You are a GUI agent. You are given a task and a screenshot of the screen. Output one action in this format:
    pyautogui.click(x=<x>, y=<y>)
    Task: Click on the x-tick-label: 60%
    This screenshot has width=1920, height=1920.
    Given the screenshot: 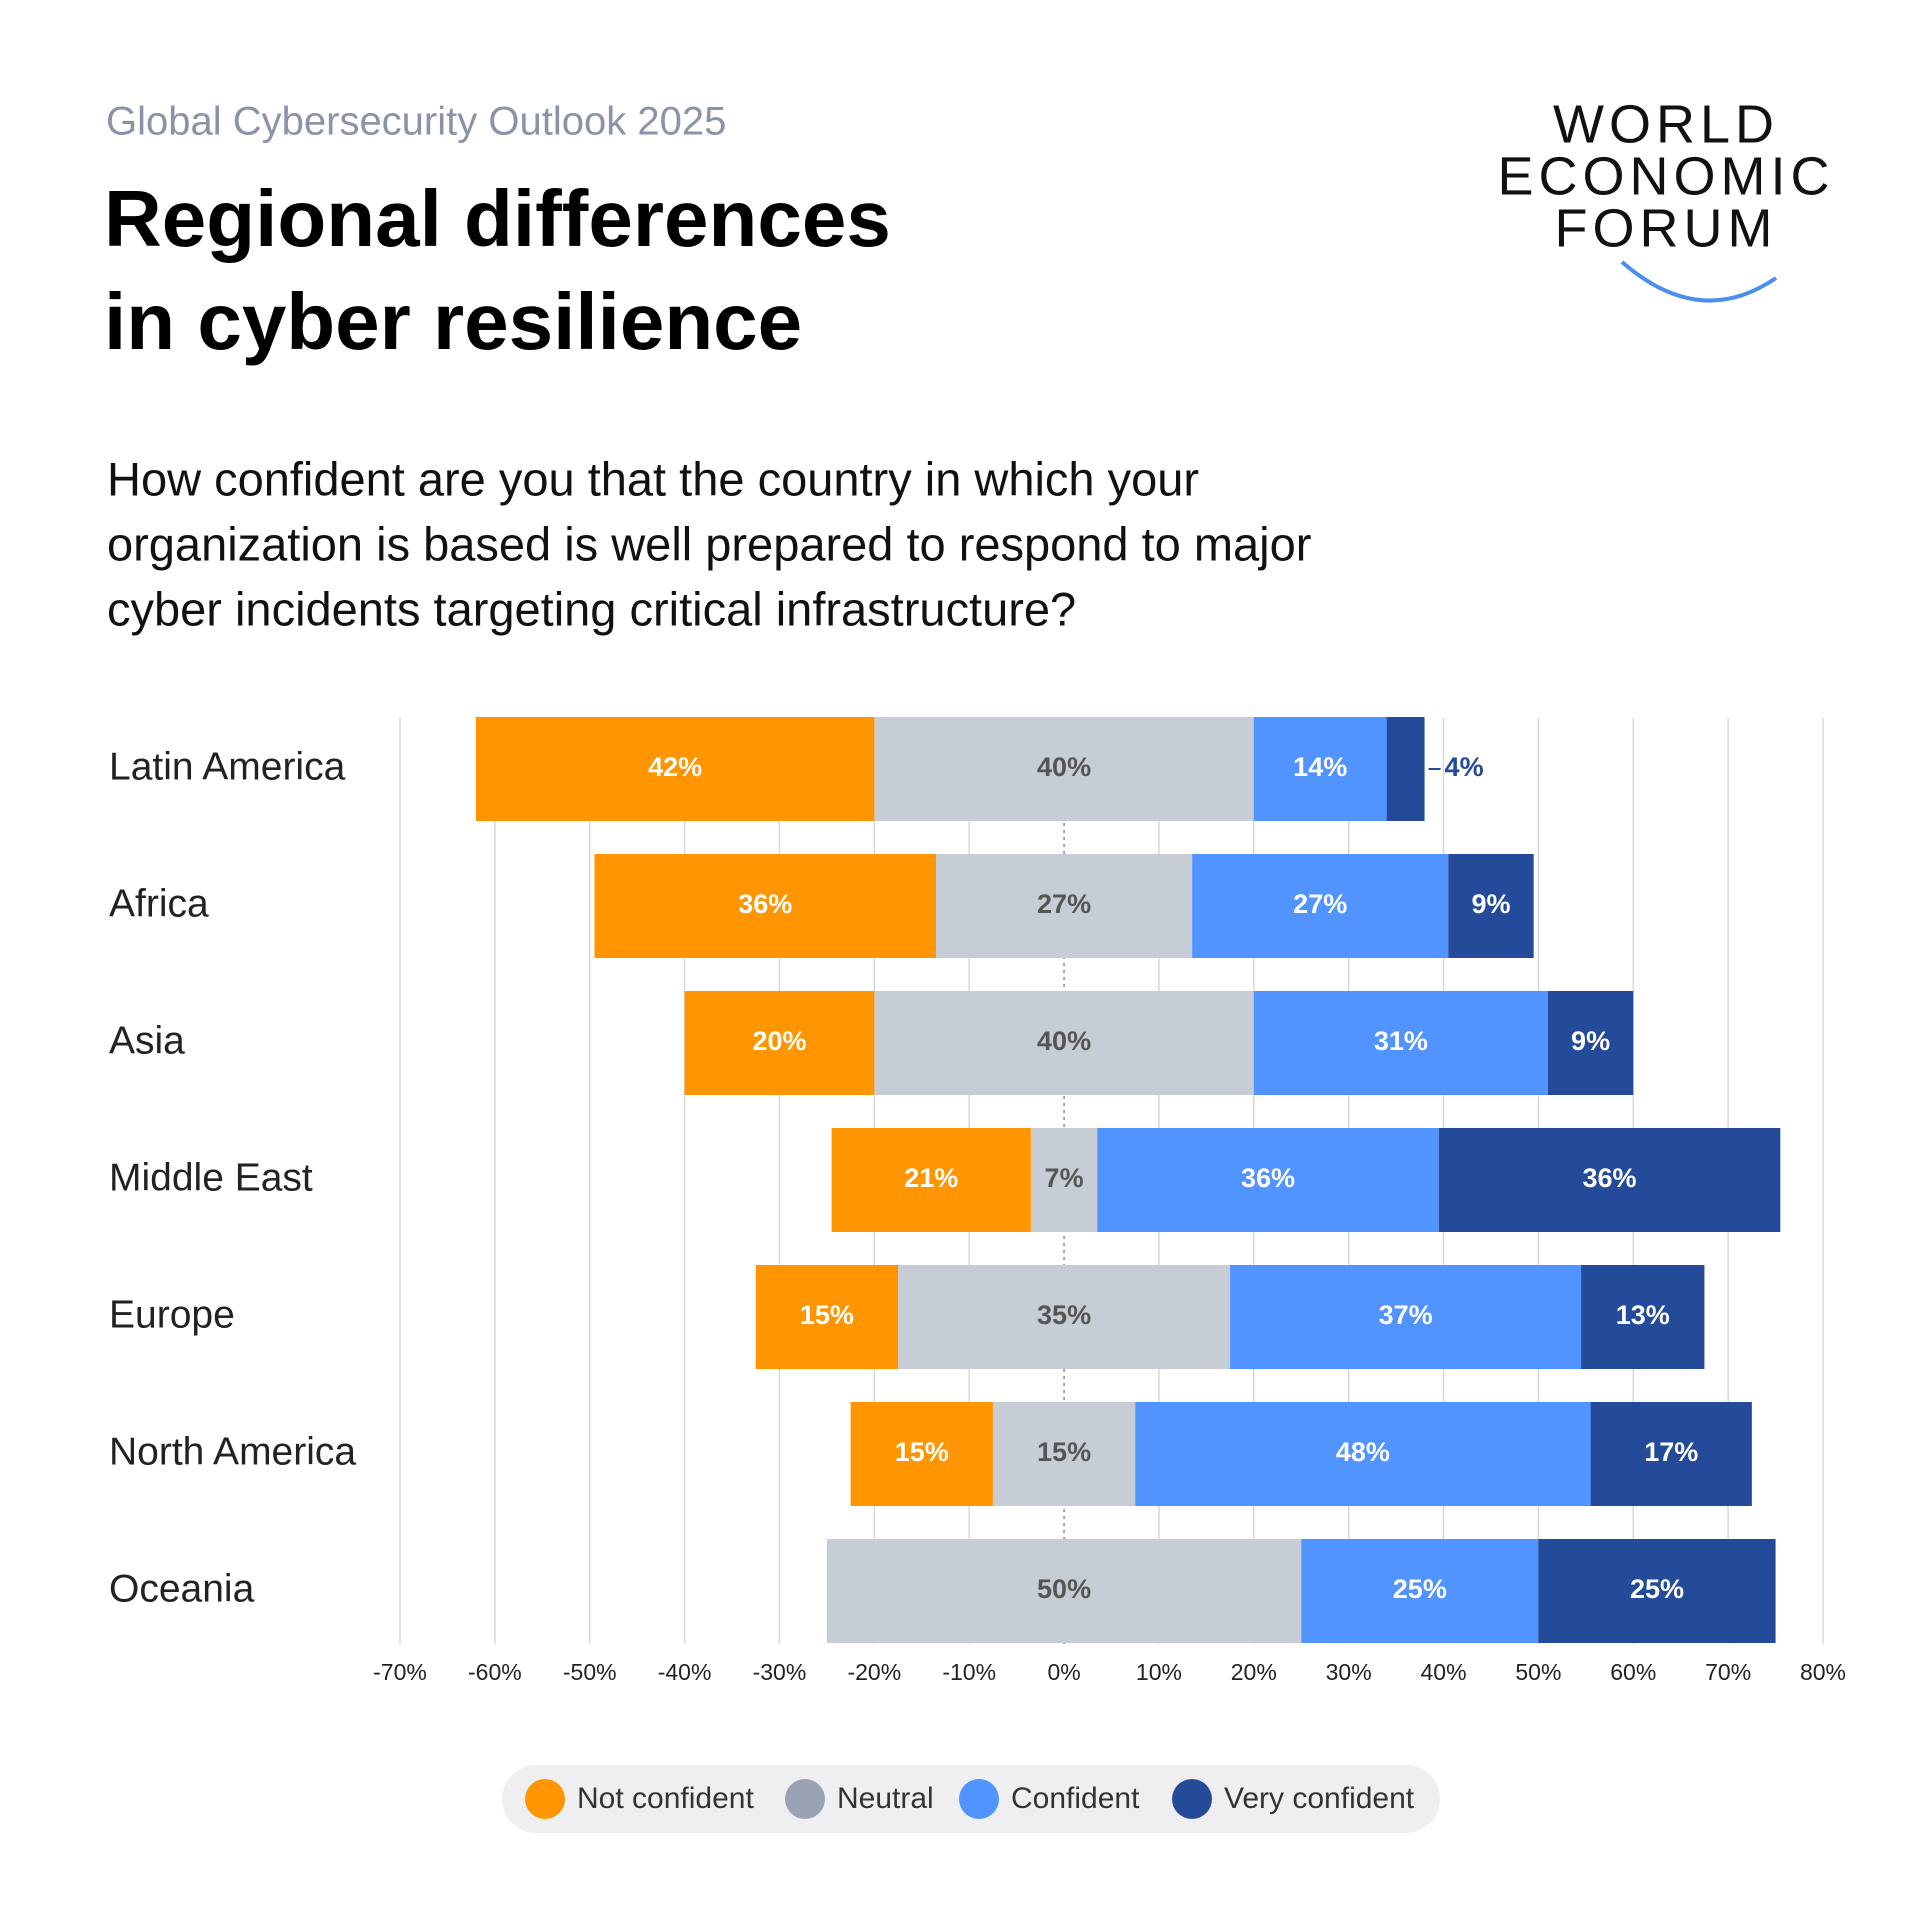 What is the action you would take?
    pyautogui.click(x=1633, y=1672)
    